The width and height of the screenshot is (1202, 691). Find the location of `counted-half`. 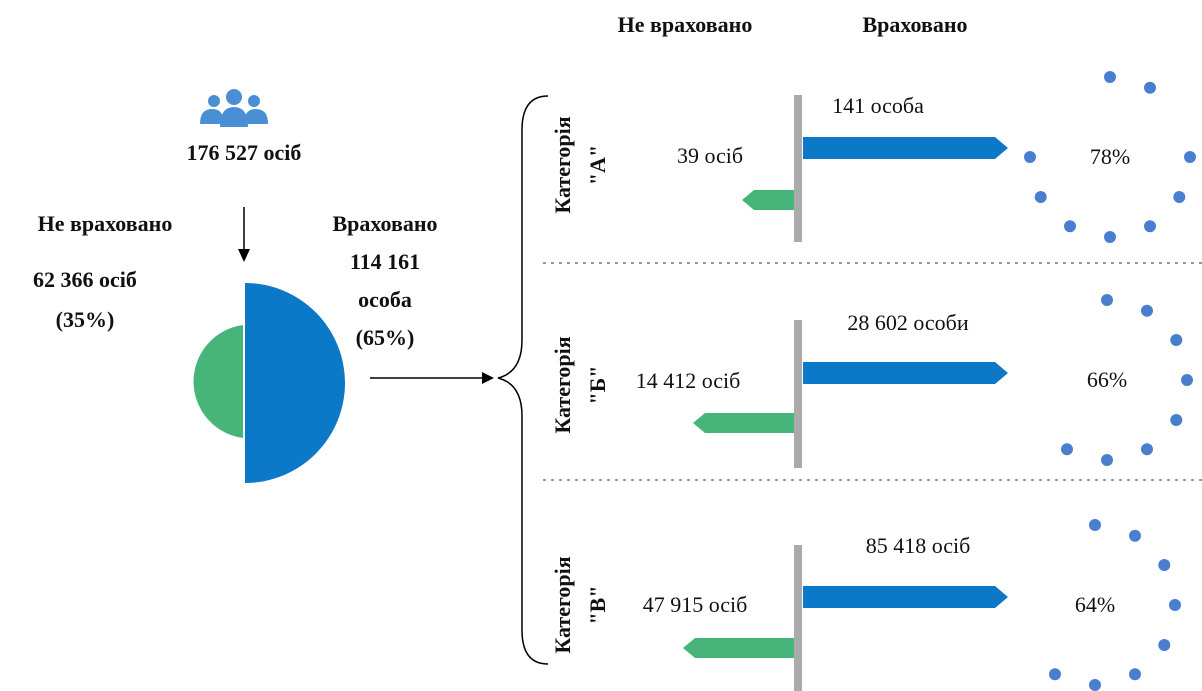

counted-half is located at coordinates (295, 383).